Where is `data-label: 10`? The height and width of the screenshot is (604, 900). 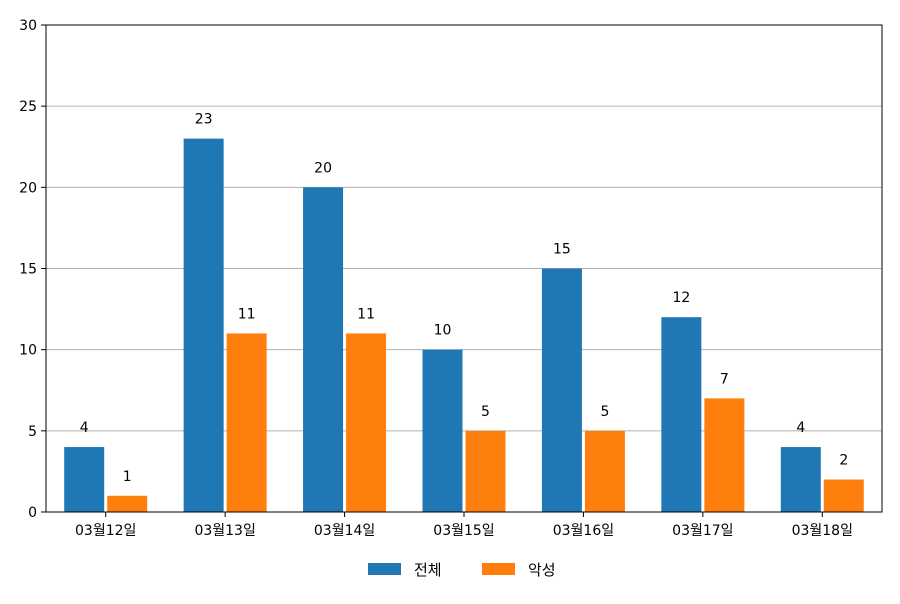
data-label: 10 is located at coordinates (443, 331).